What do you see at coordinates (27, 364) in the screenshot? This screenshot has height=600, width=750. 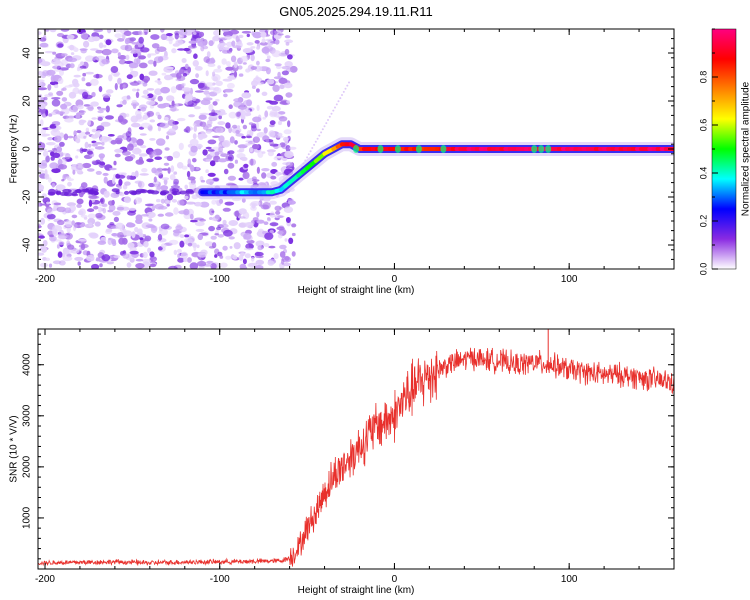 I see `y-tick-label: 4000` at bounding box center [27, 364].